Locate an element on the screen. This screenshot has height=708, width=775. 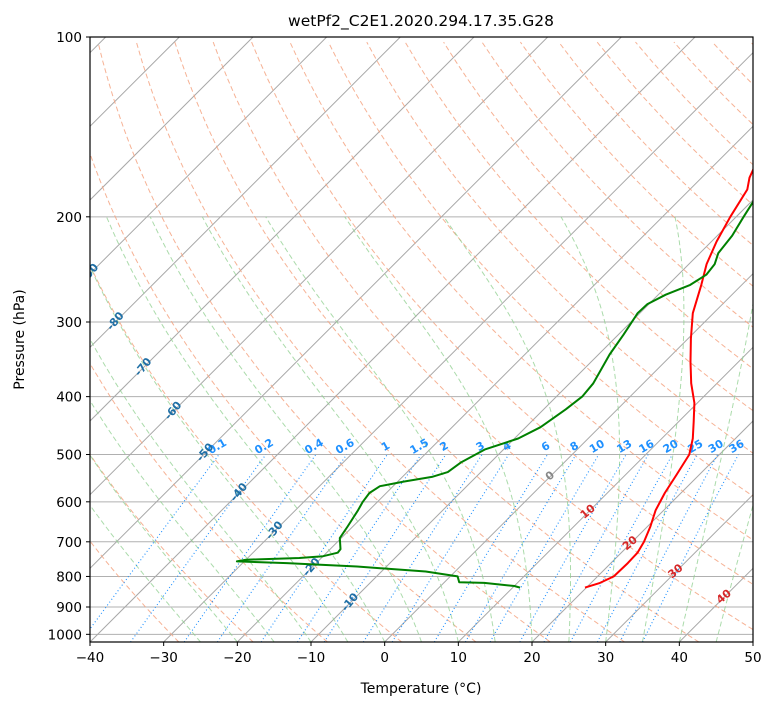
y-tick-label: 200 is located at coordinates (69, 218).